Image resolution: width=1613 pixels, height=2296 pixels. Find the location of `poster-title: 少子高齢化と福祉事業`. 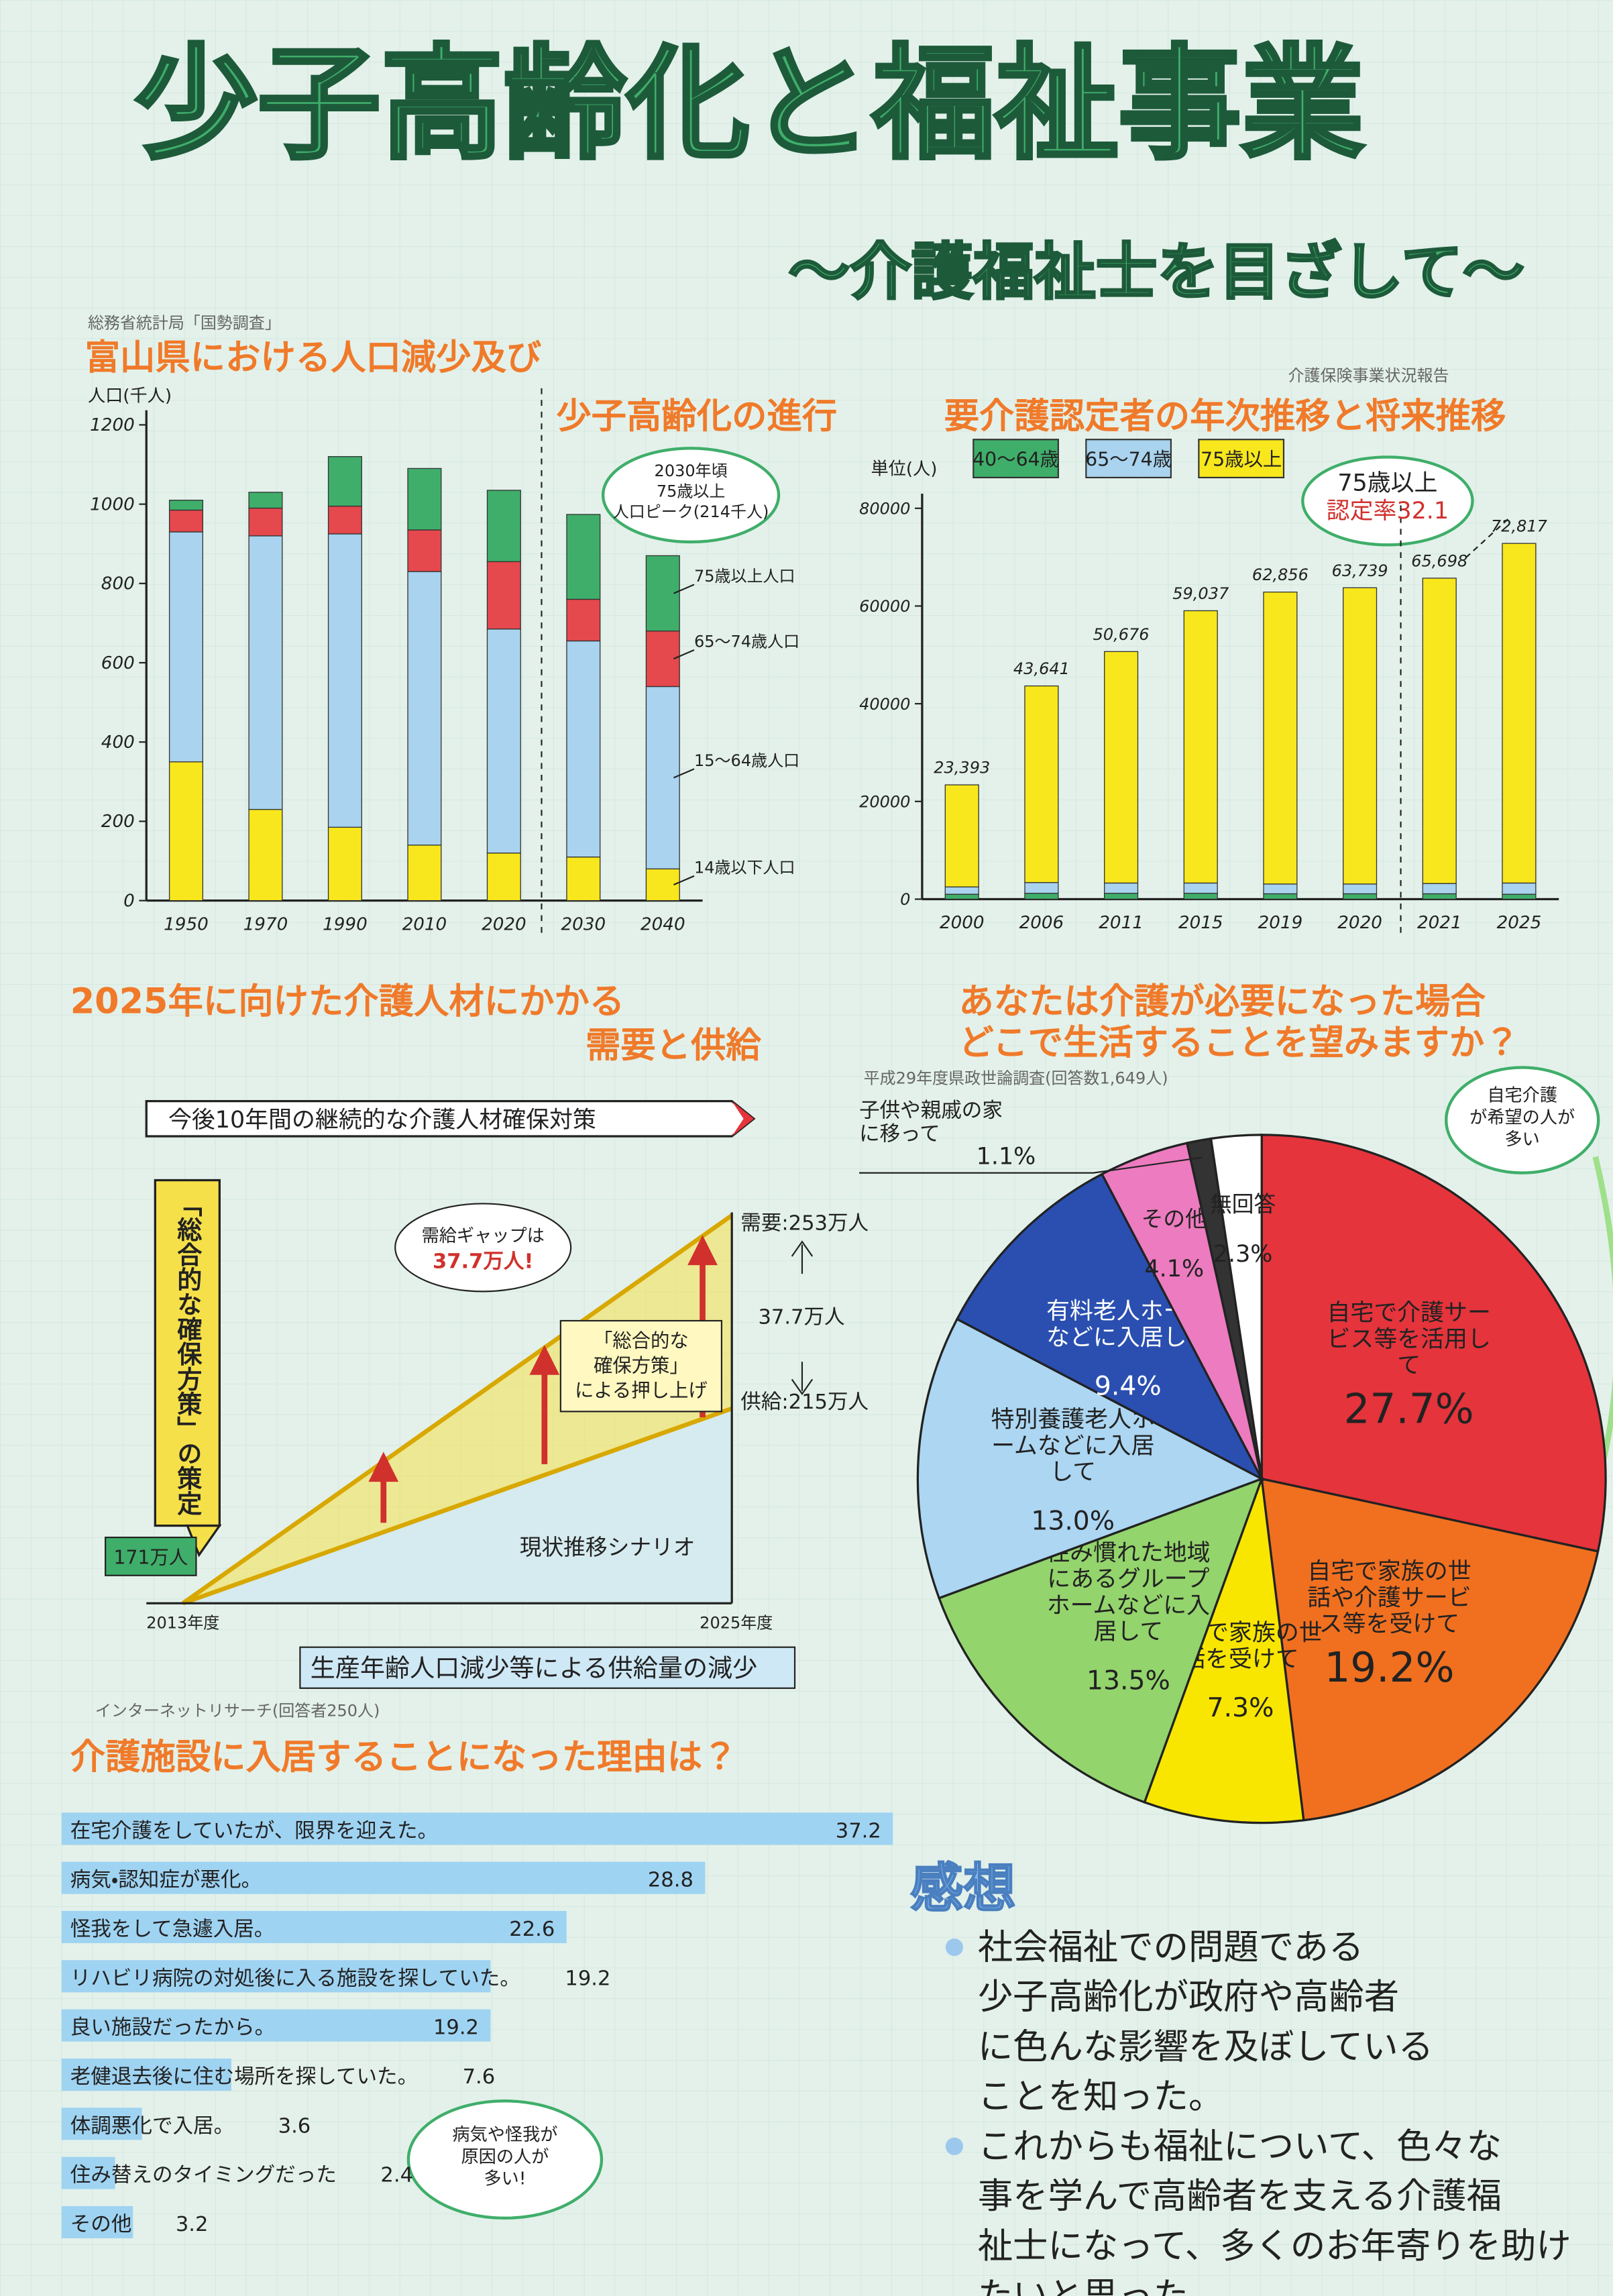

poster-title: 少子高齢化と福祉事業 is located at coordinates (749, 105).